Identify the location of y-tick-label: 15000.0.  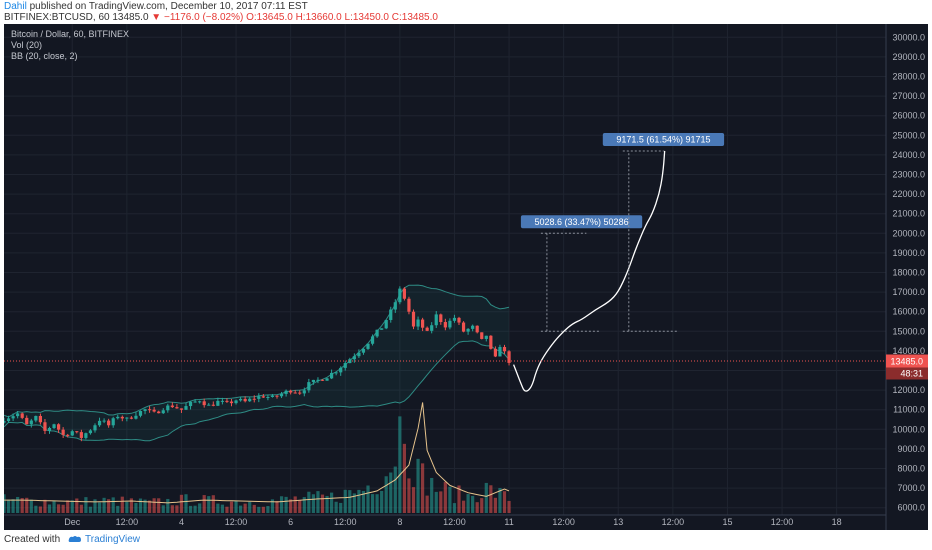
(908, 331).